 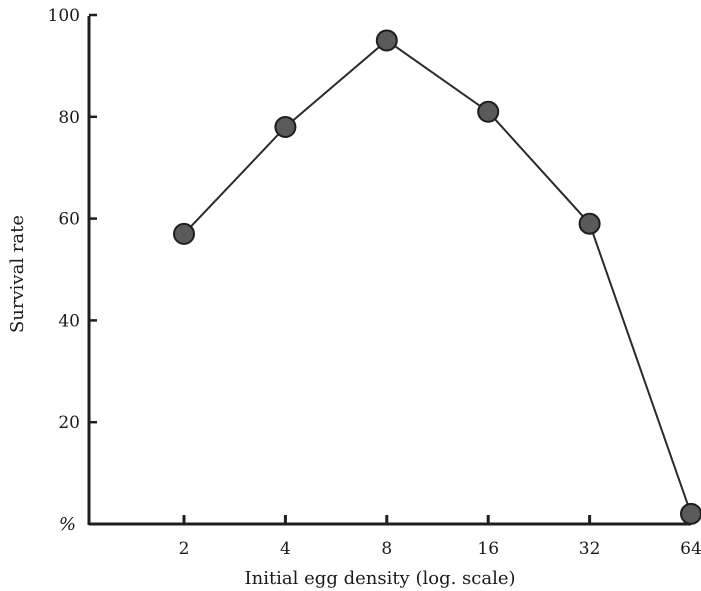 What do you see at coordinates (69, 118) in the screenshot?
I see `y-tick-label: 80` at bounding box center [69, 118].